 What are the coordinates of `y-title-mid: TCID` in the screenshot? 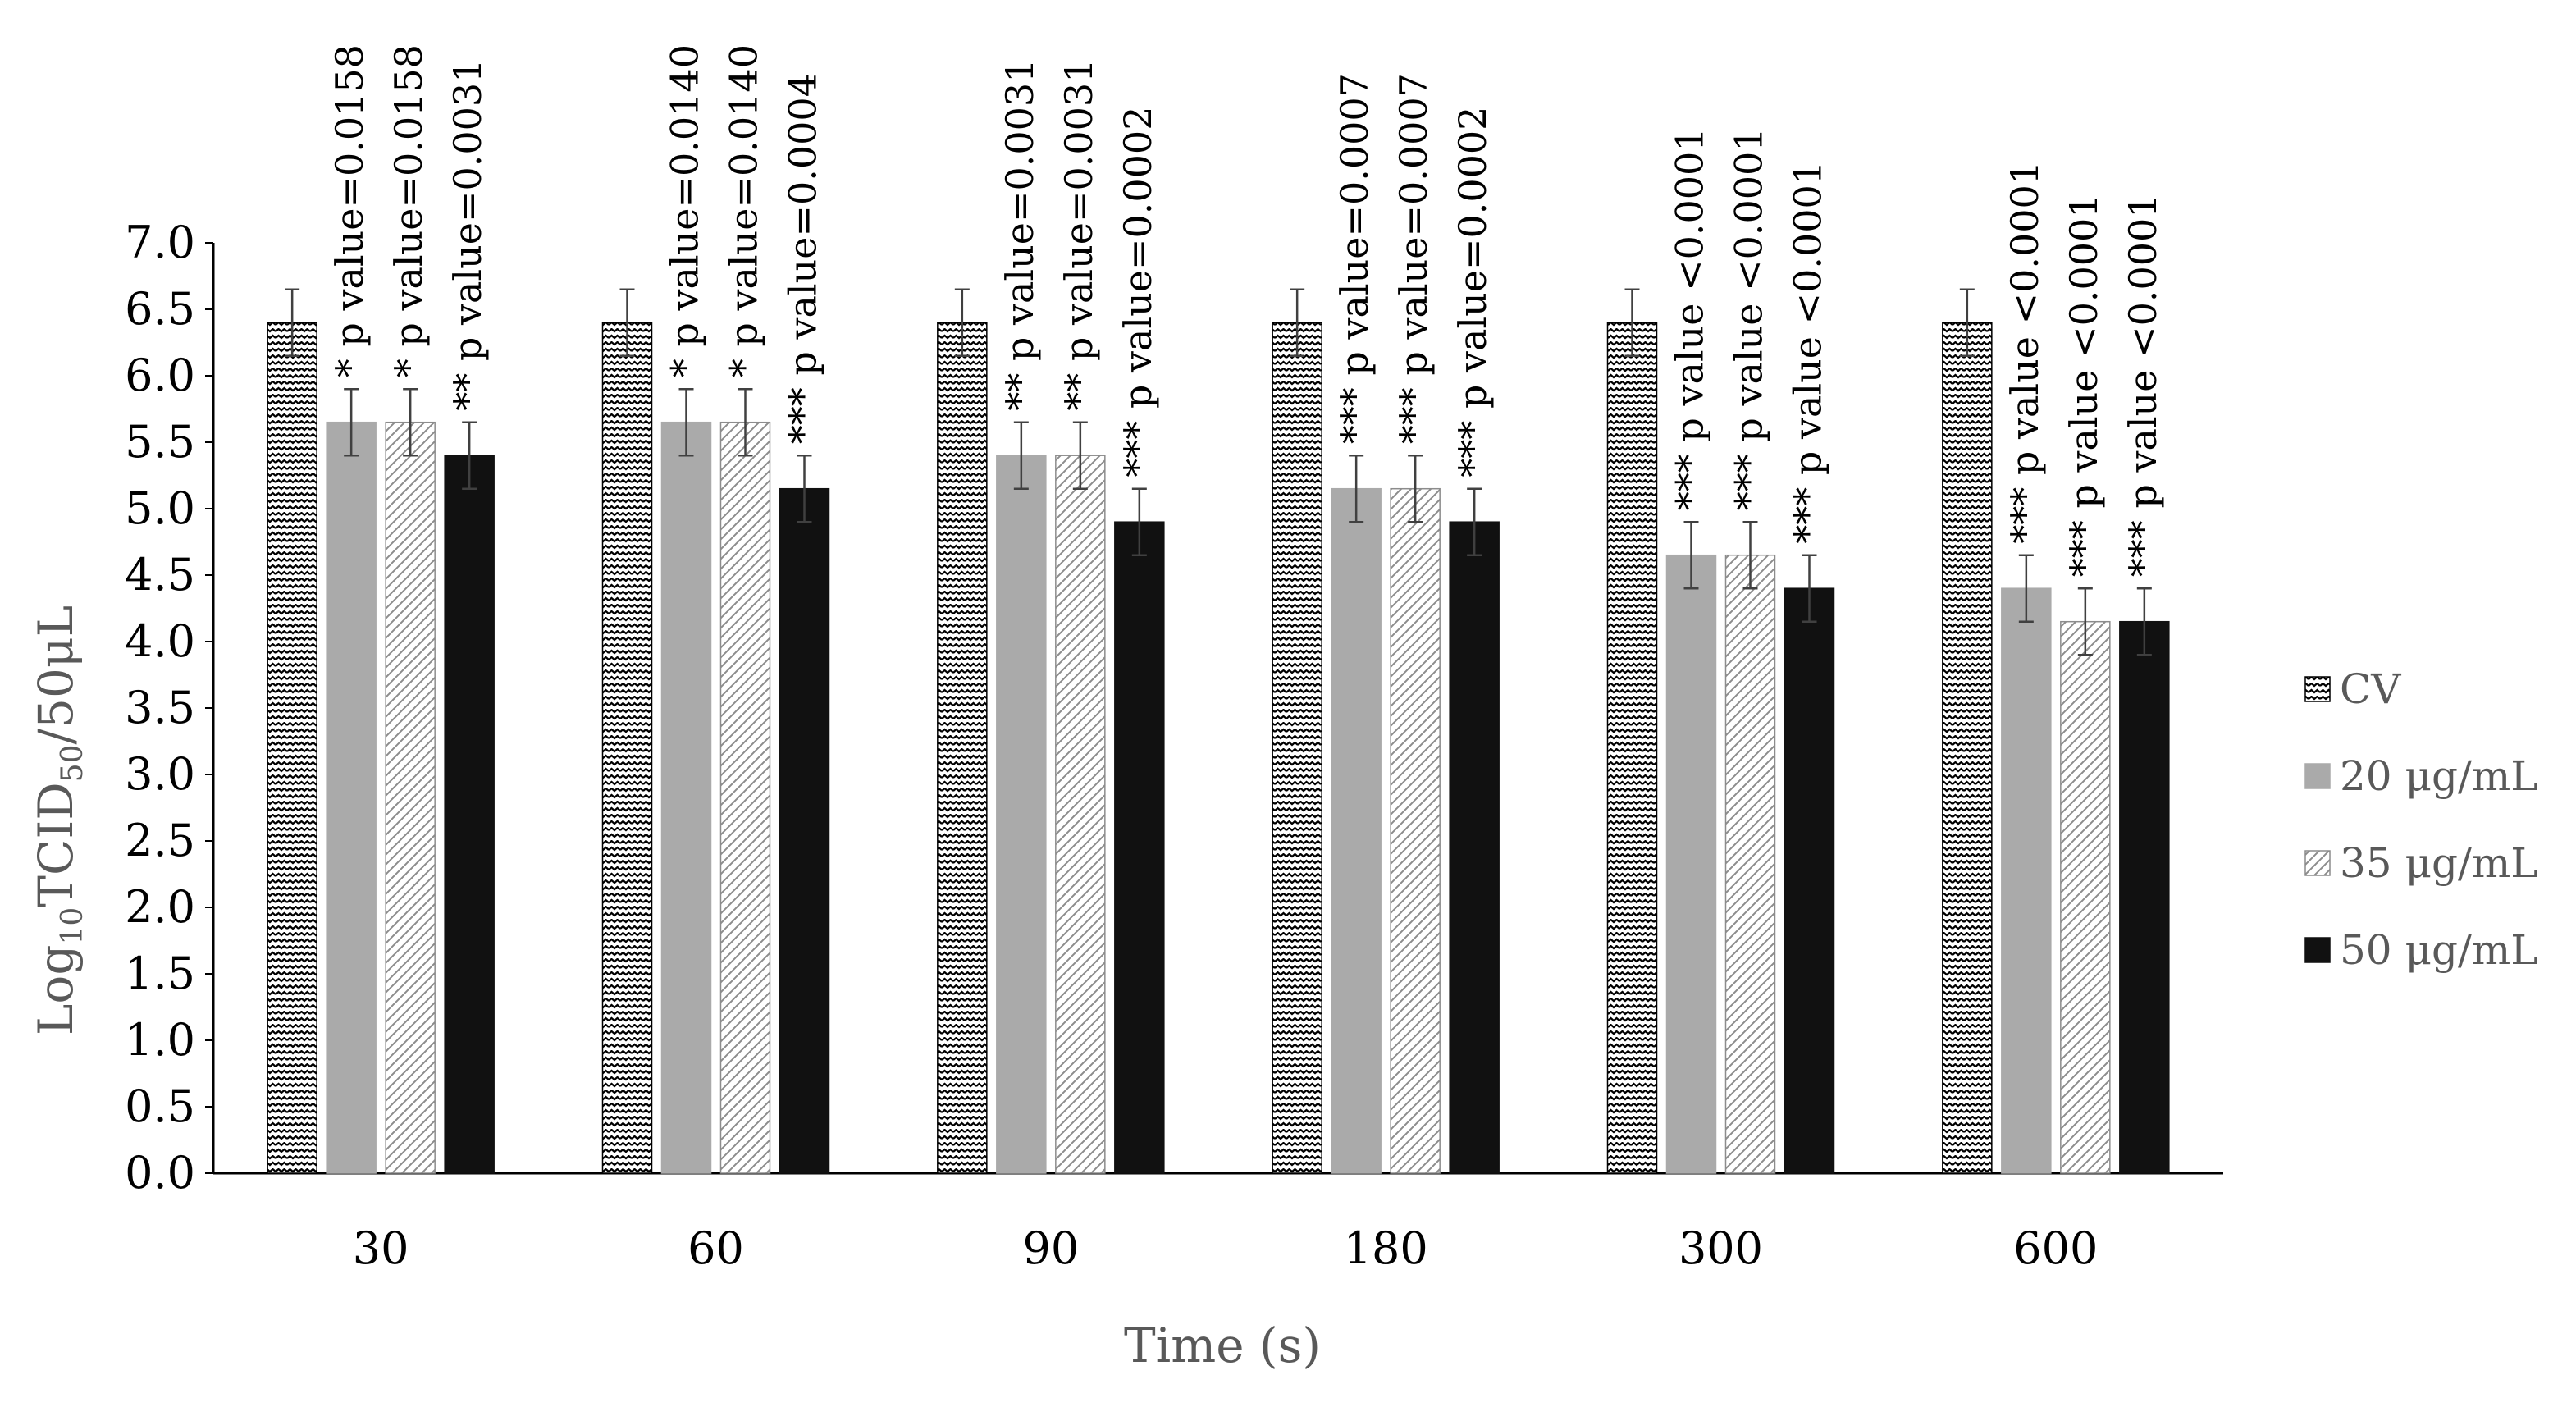 It's located at (56, 844).